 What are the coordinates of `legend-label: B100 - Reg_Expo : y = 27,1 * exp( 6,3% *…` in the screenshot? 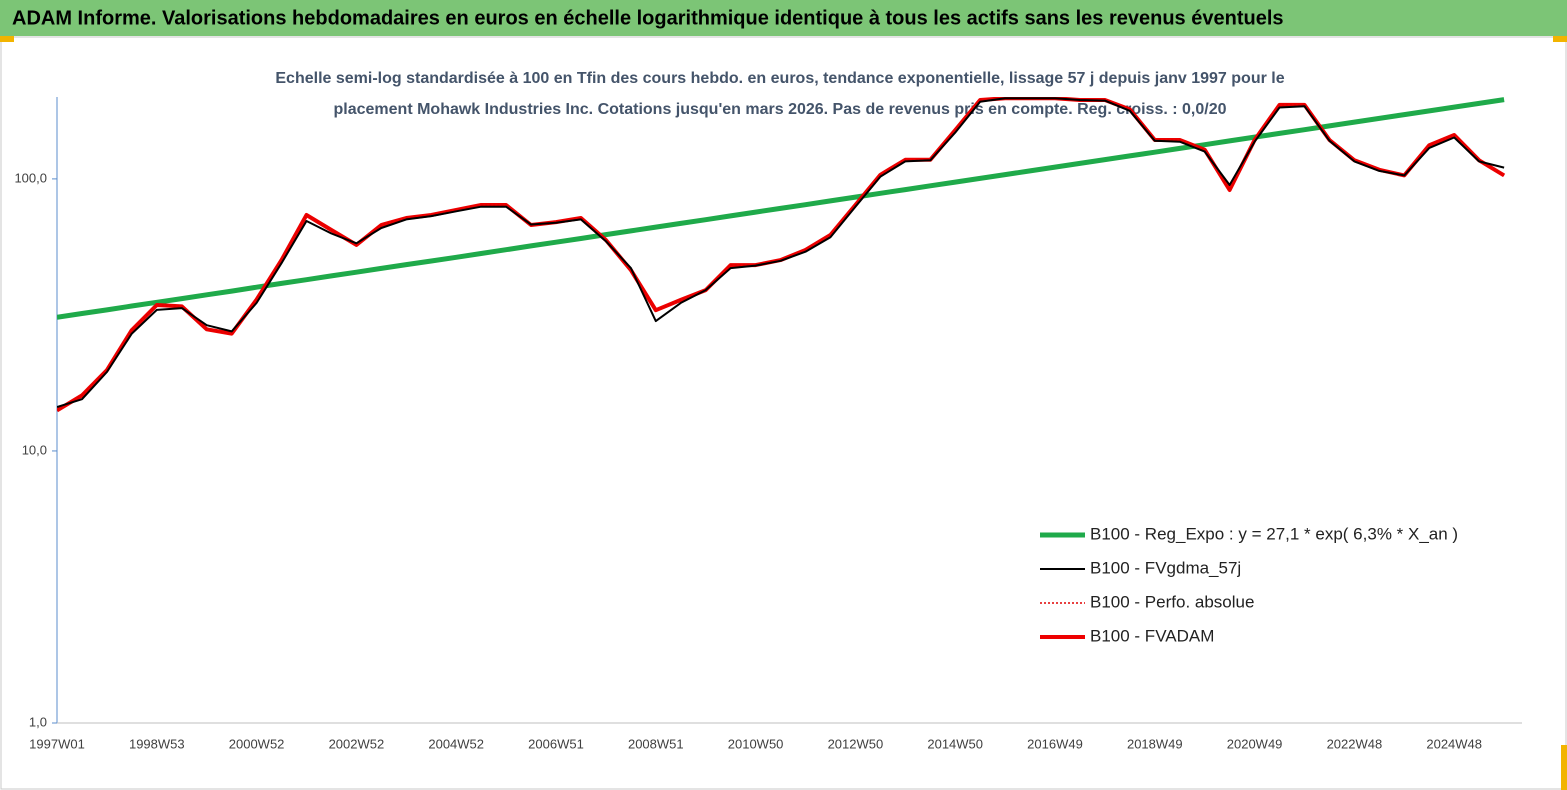 It's located at (1274, 533).